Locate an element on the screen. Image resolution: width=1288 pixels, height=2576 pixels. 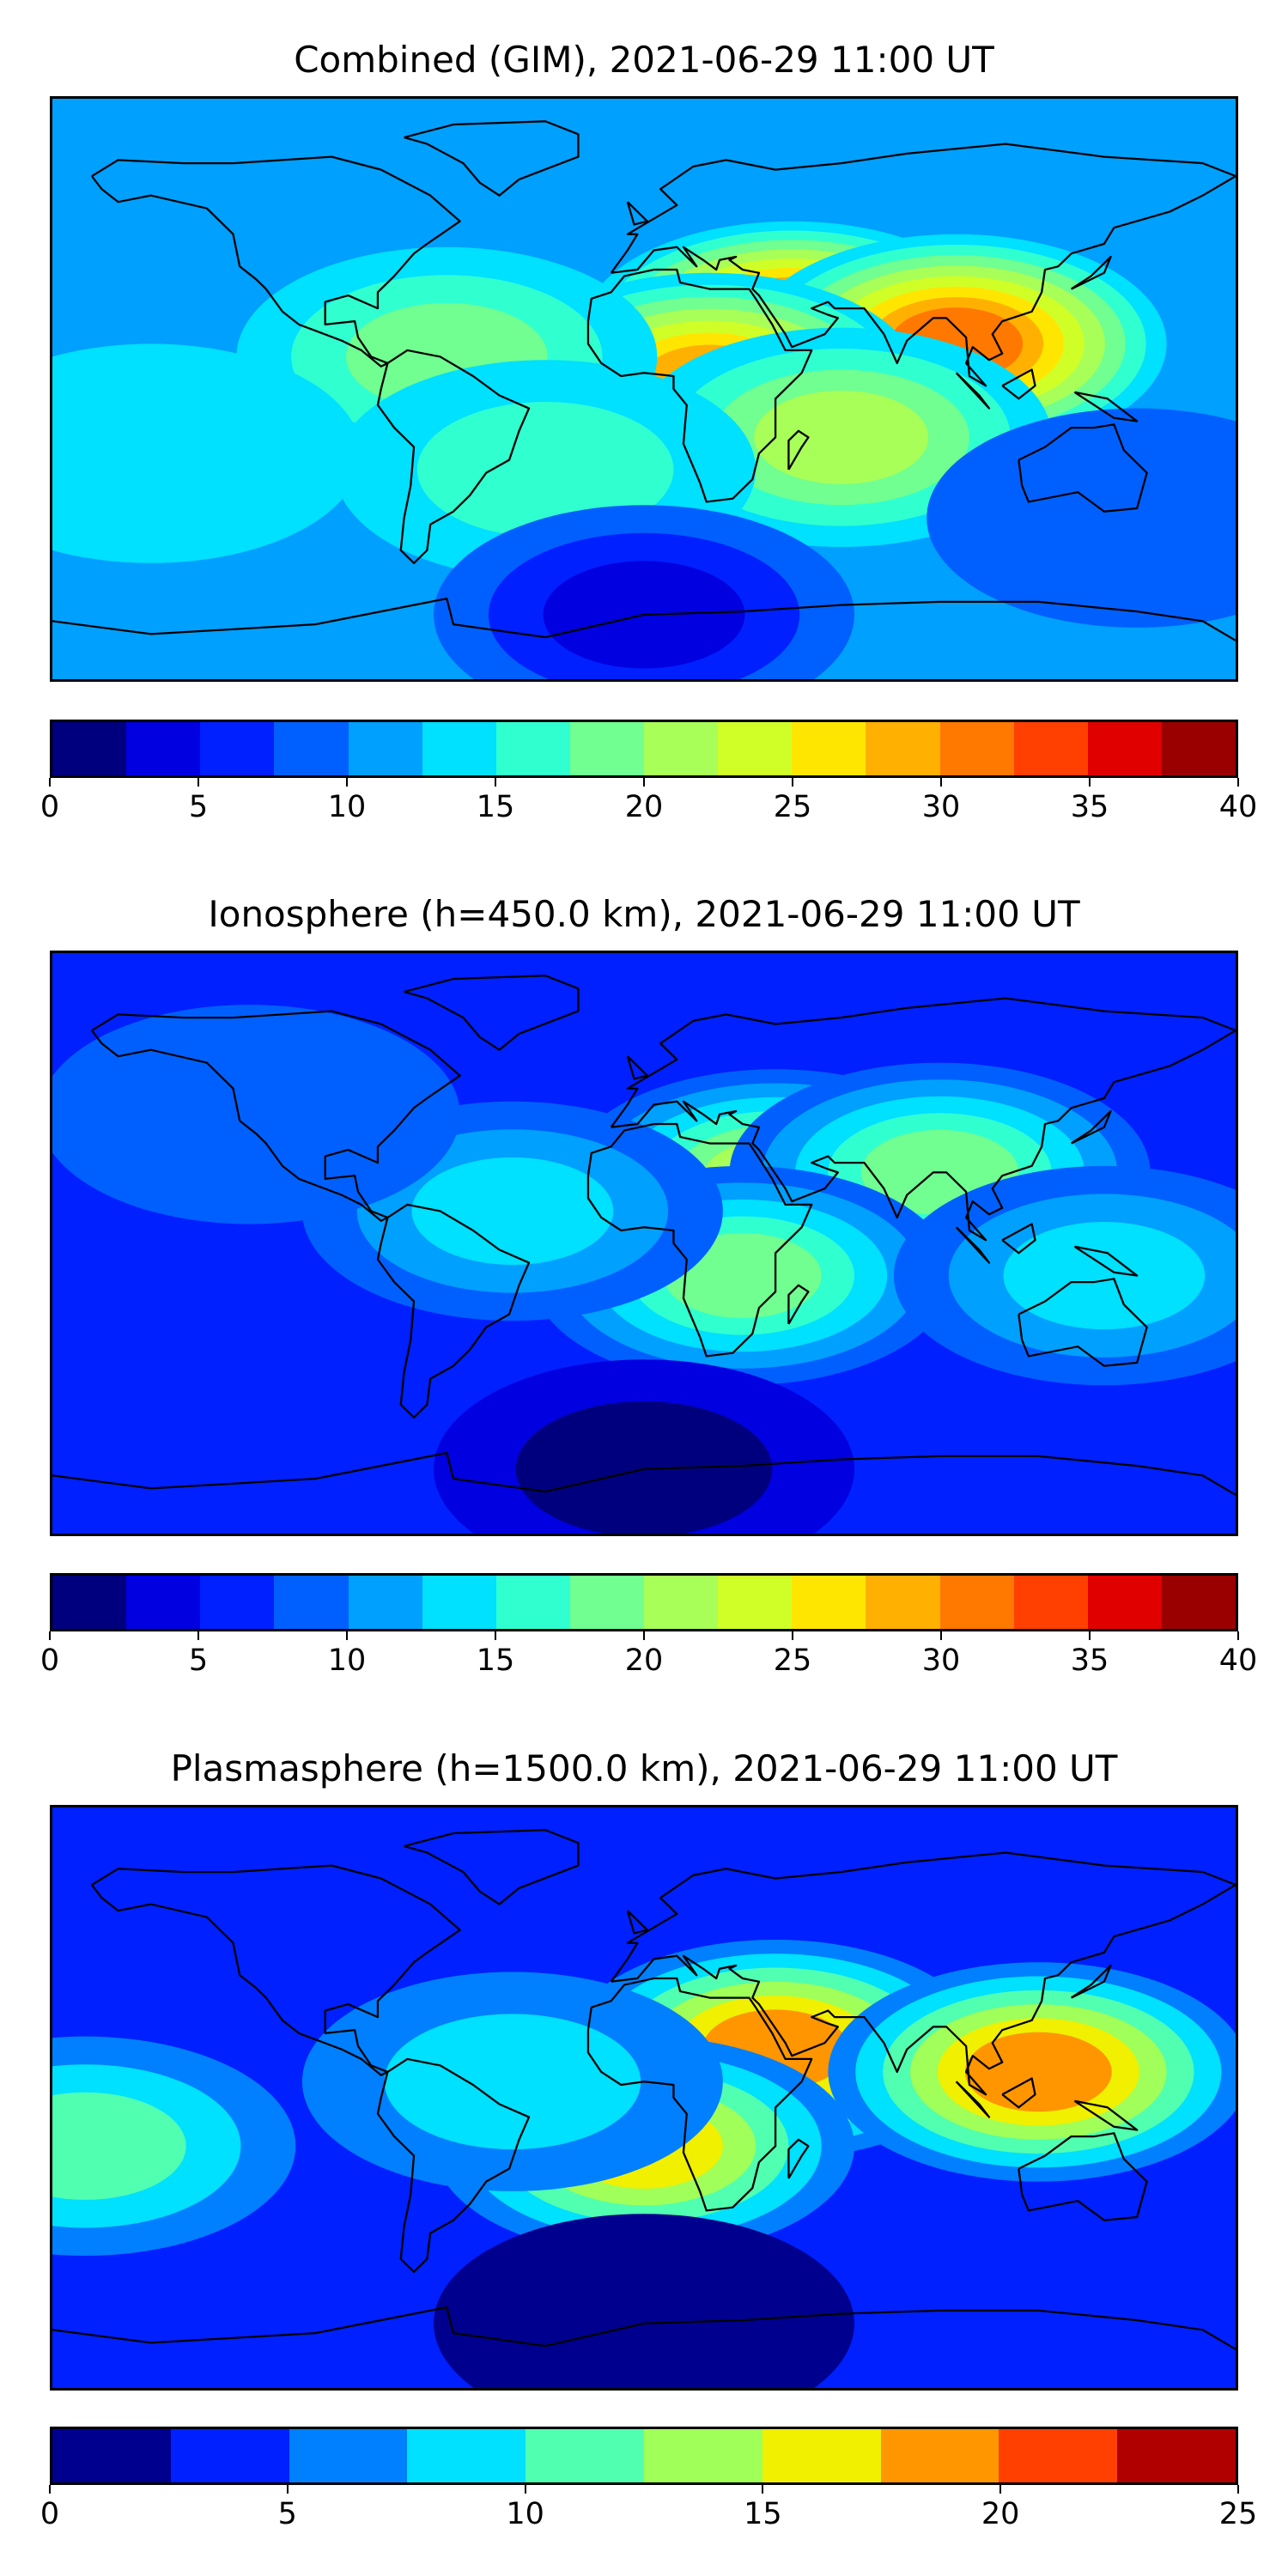
colorbar-ticks: 0 5 10 15 20 25 is located at coordinates (649, 2511).